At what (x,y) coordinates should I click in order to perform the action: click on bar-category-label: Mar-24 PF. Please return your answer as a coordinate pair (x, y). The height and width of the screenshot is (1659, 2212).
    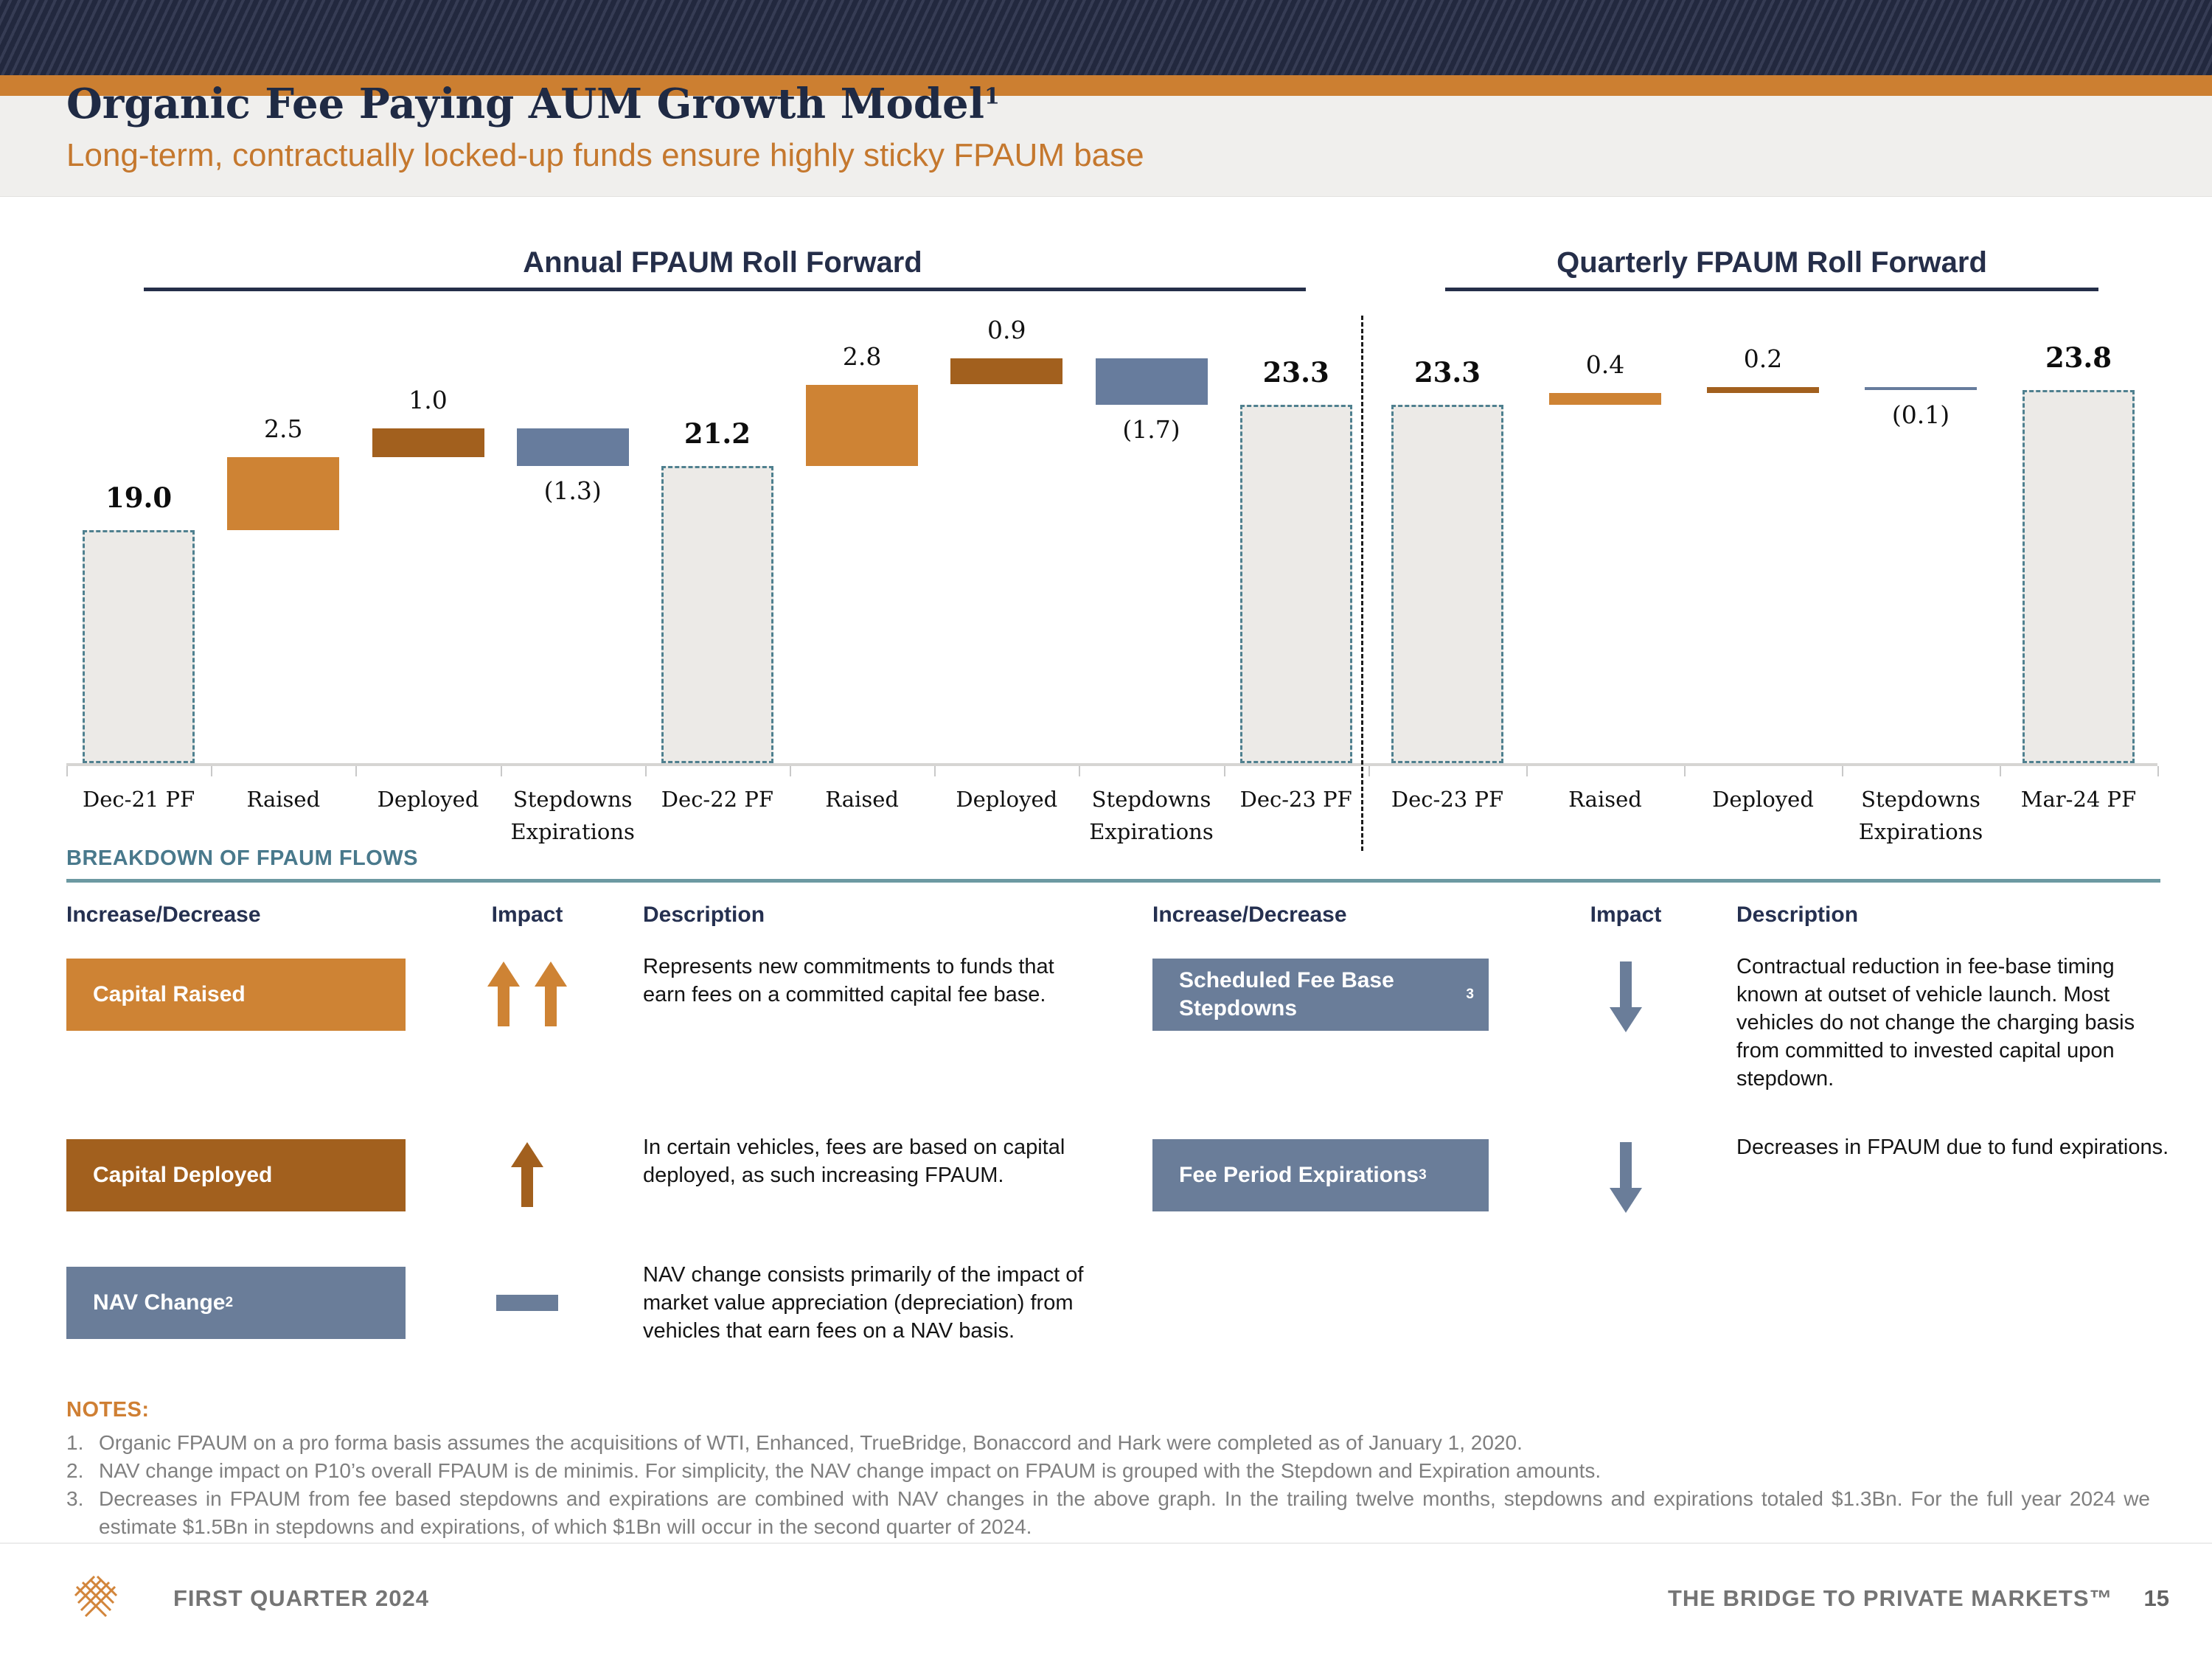
    Looking at the image, I should click on (2078, 799).